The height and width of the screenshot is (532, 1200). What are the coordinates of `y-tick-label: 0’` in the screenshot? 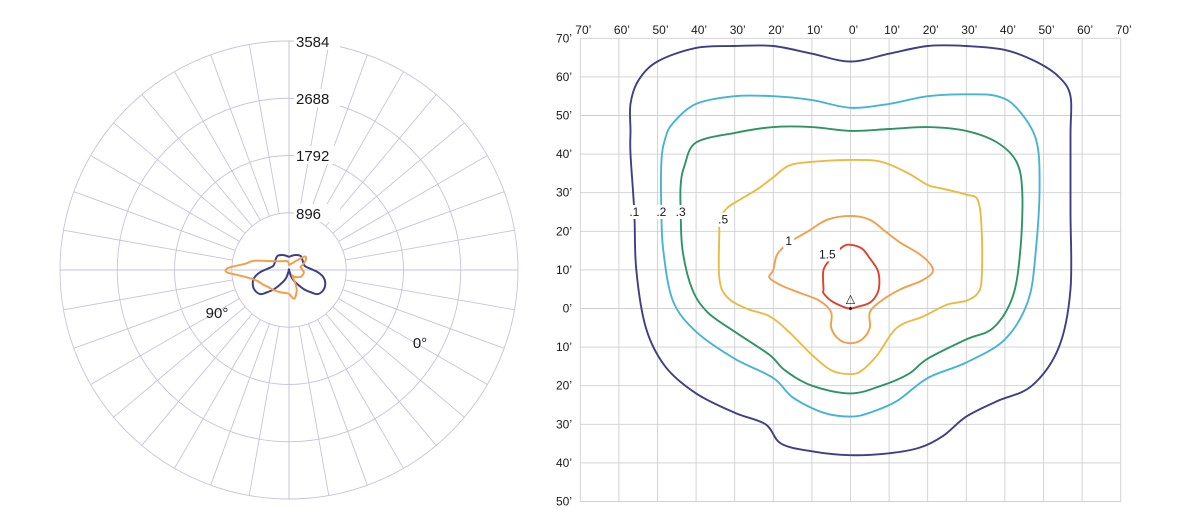 It's located at (567, 309).